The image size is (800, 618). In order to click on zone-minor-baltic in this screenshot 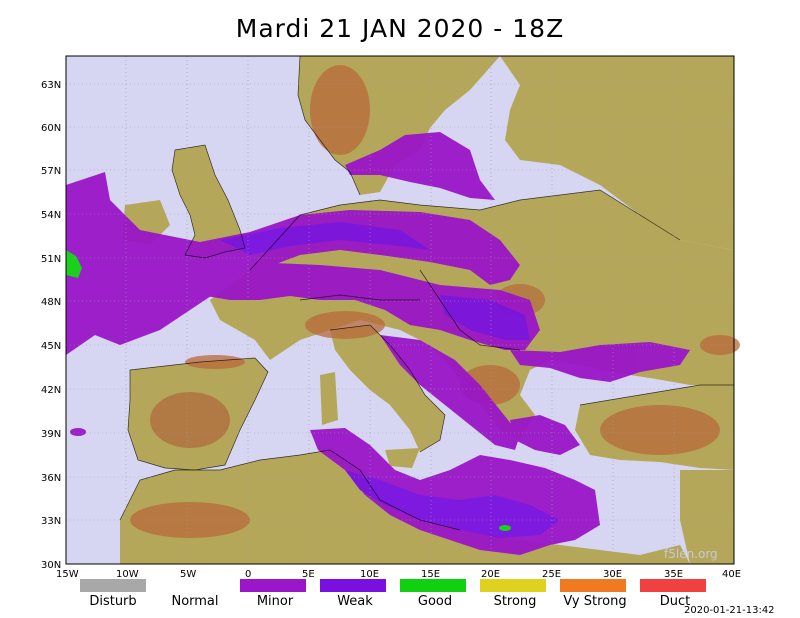, I will do `click(420, 166)`.